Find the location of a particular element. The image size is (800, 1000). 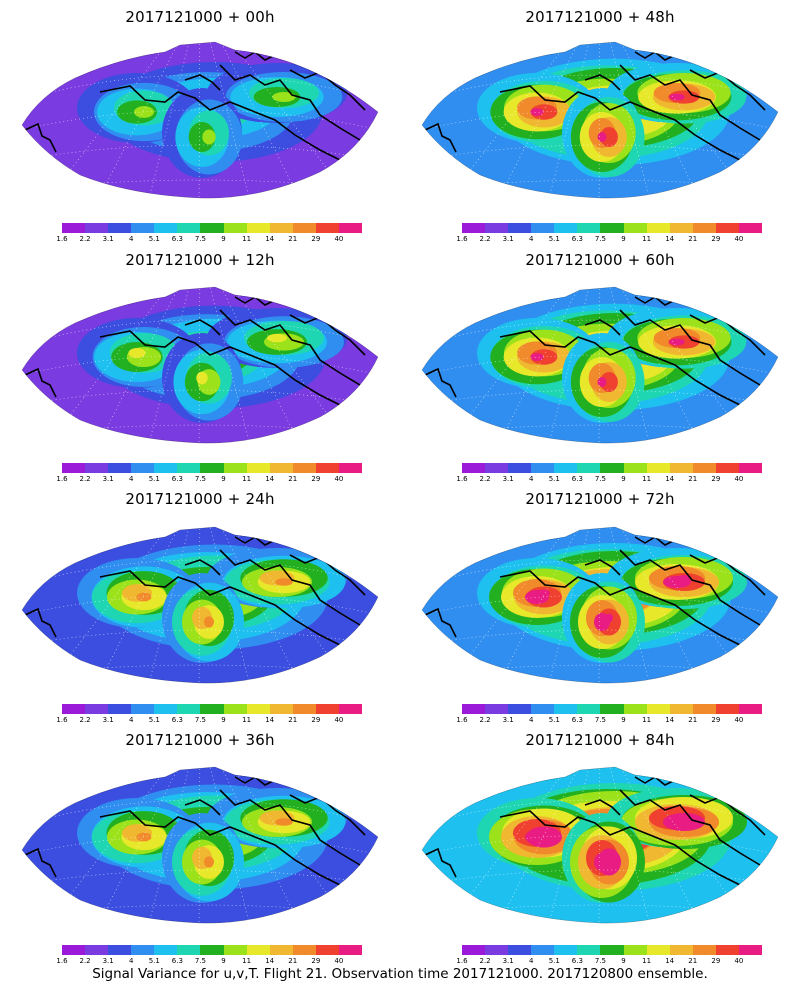

colorbar-ticks-84h: 1.6 2.2 3.1 4 5.1 6.3 7.5 9 11 14 21 29 40 is located at coordinates (609, 962).